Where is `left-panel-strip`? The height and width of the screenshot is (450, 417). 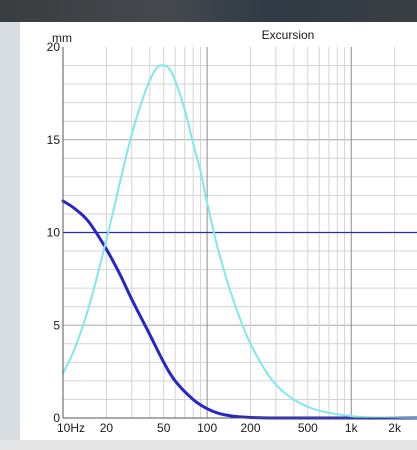
left-panel-strip is located at coordinates (10, 231).